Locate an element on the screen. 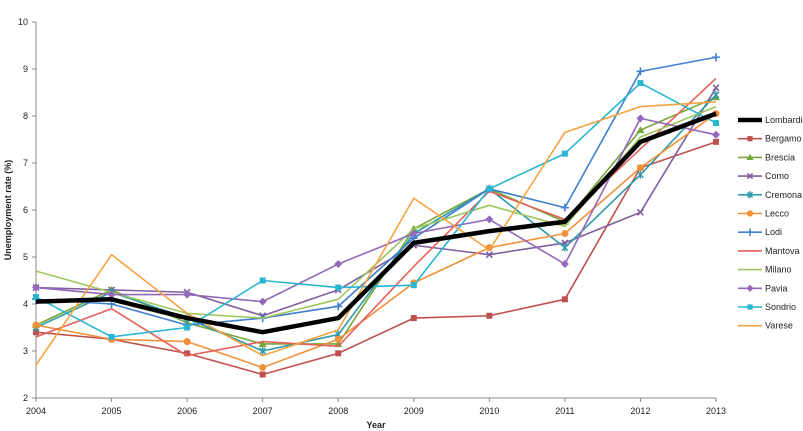  legend-label: Lodi is located at coordinates (773, 232).